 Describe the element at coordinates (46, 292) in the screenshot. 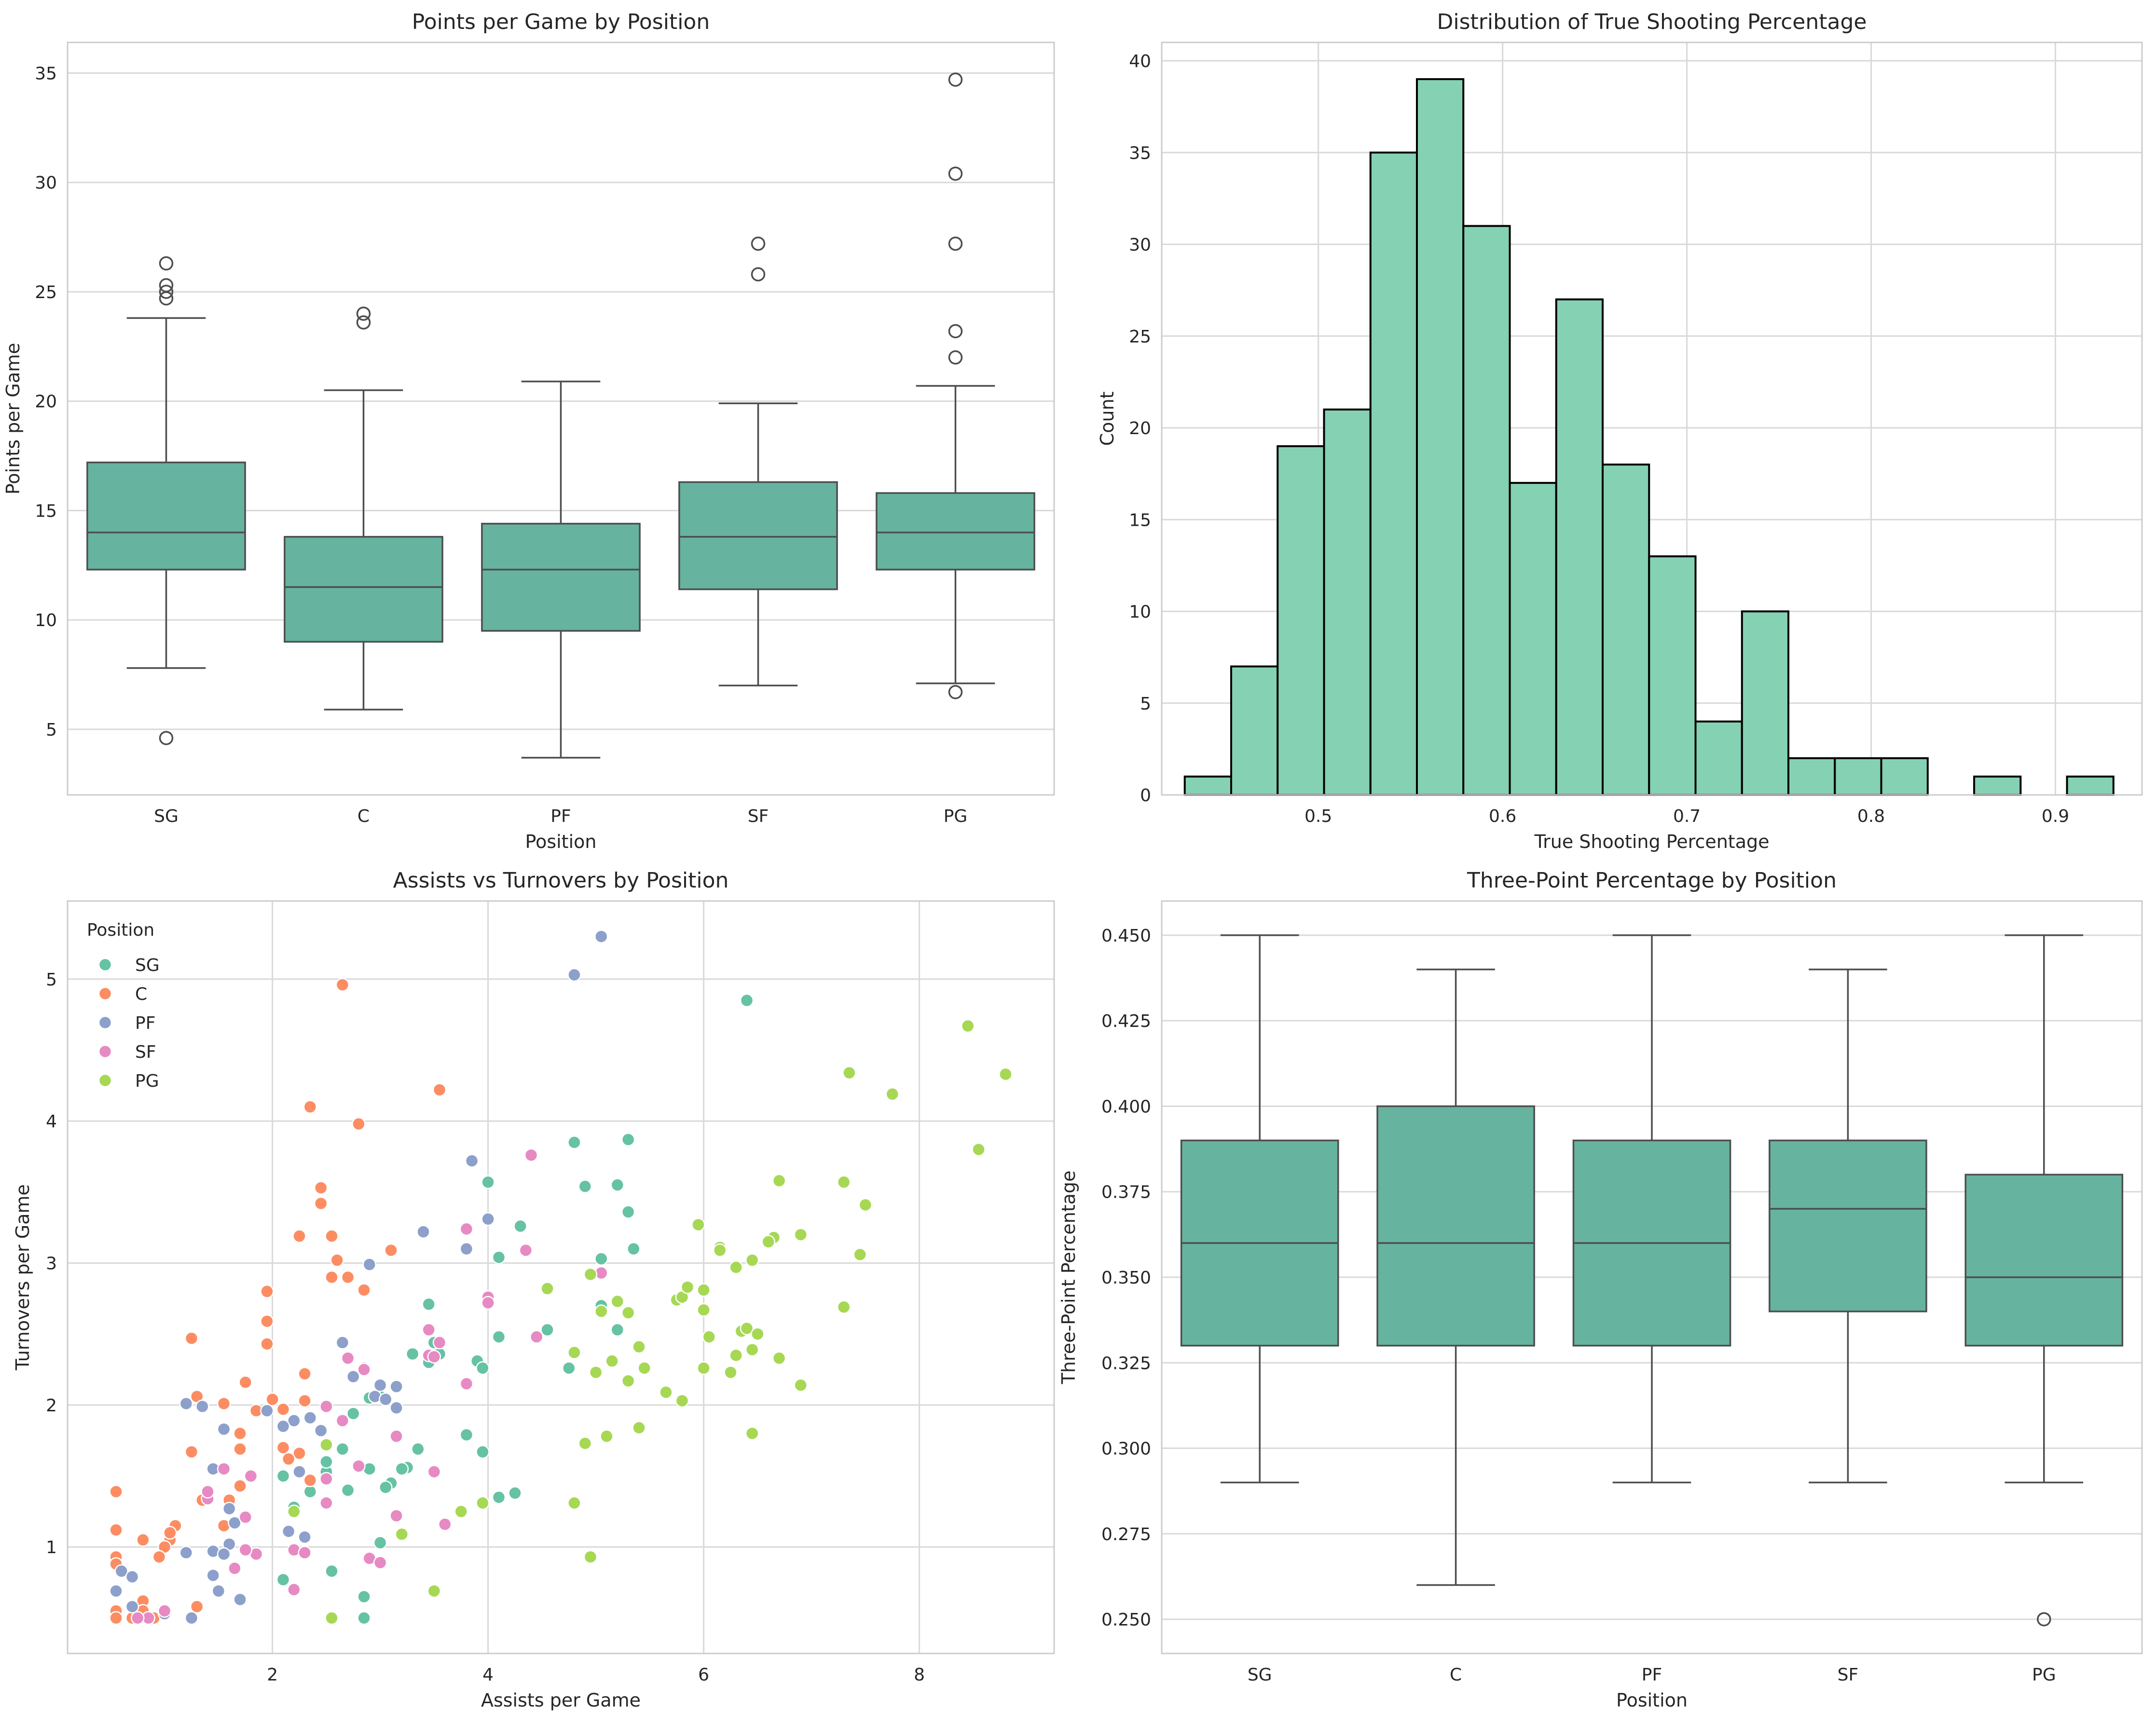

I see `ppg-y-tick-label: 25` at that location.